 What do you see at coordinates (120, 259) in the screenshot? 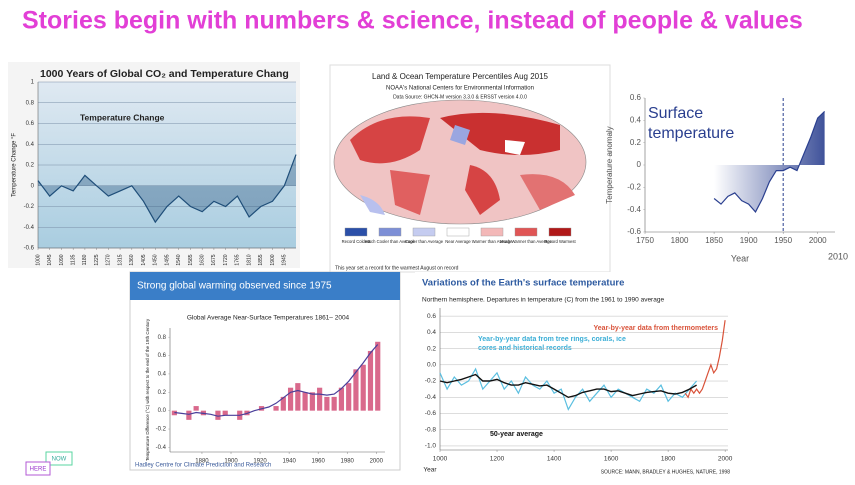
I see `x-tick-label: 1315` at bounding box center [120, 259].